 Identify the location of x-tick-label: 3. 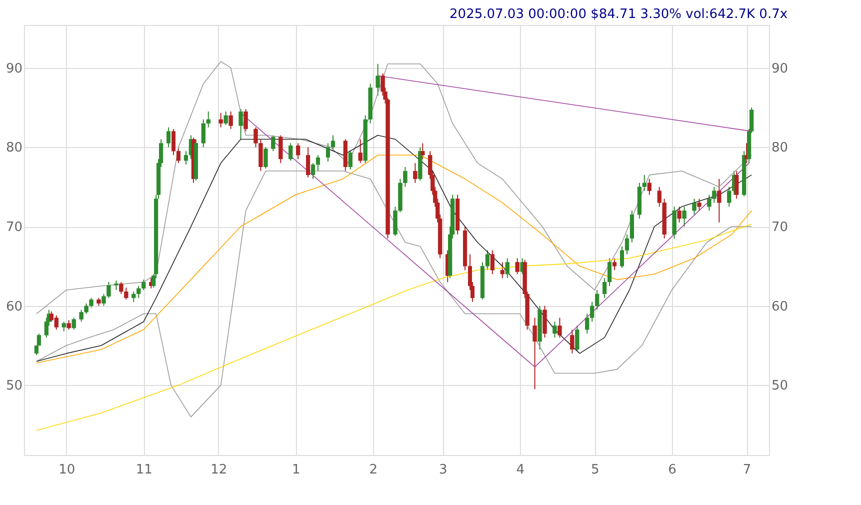
(443, 470).